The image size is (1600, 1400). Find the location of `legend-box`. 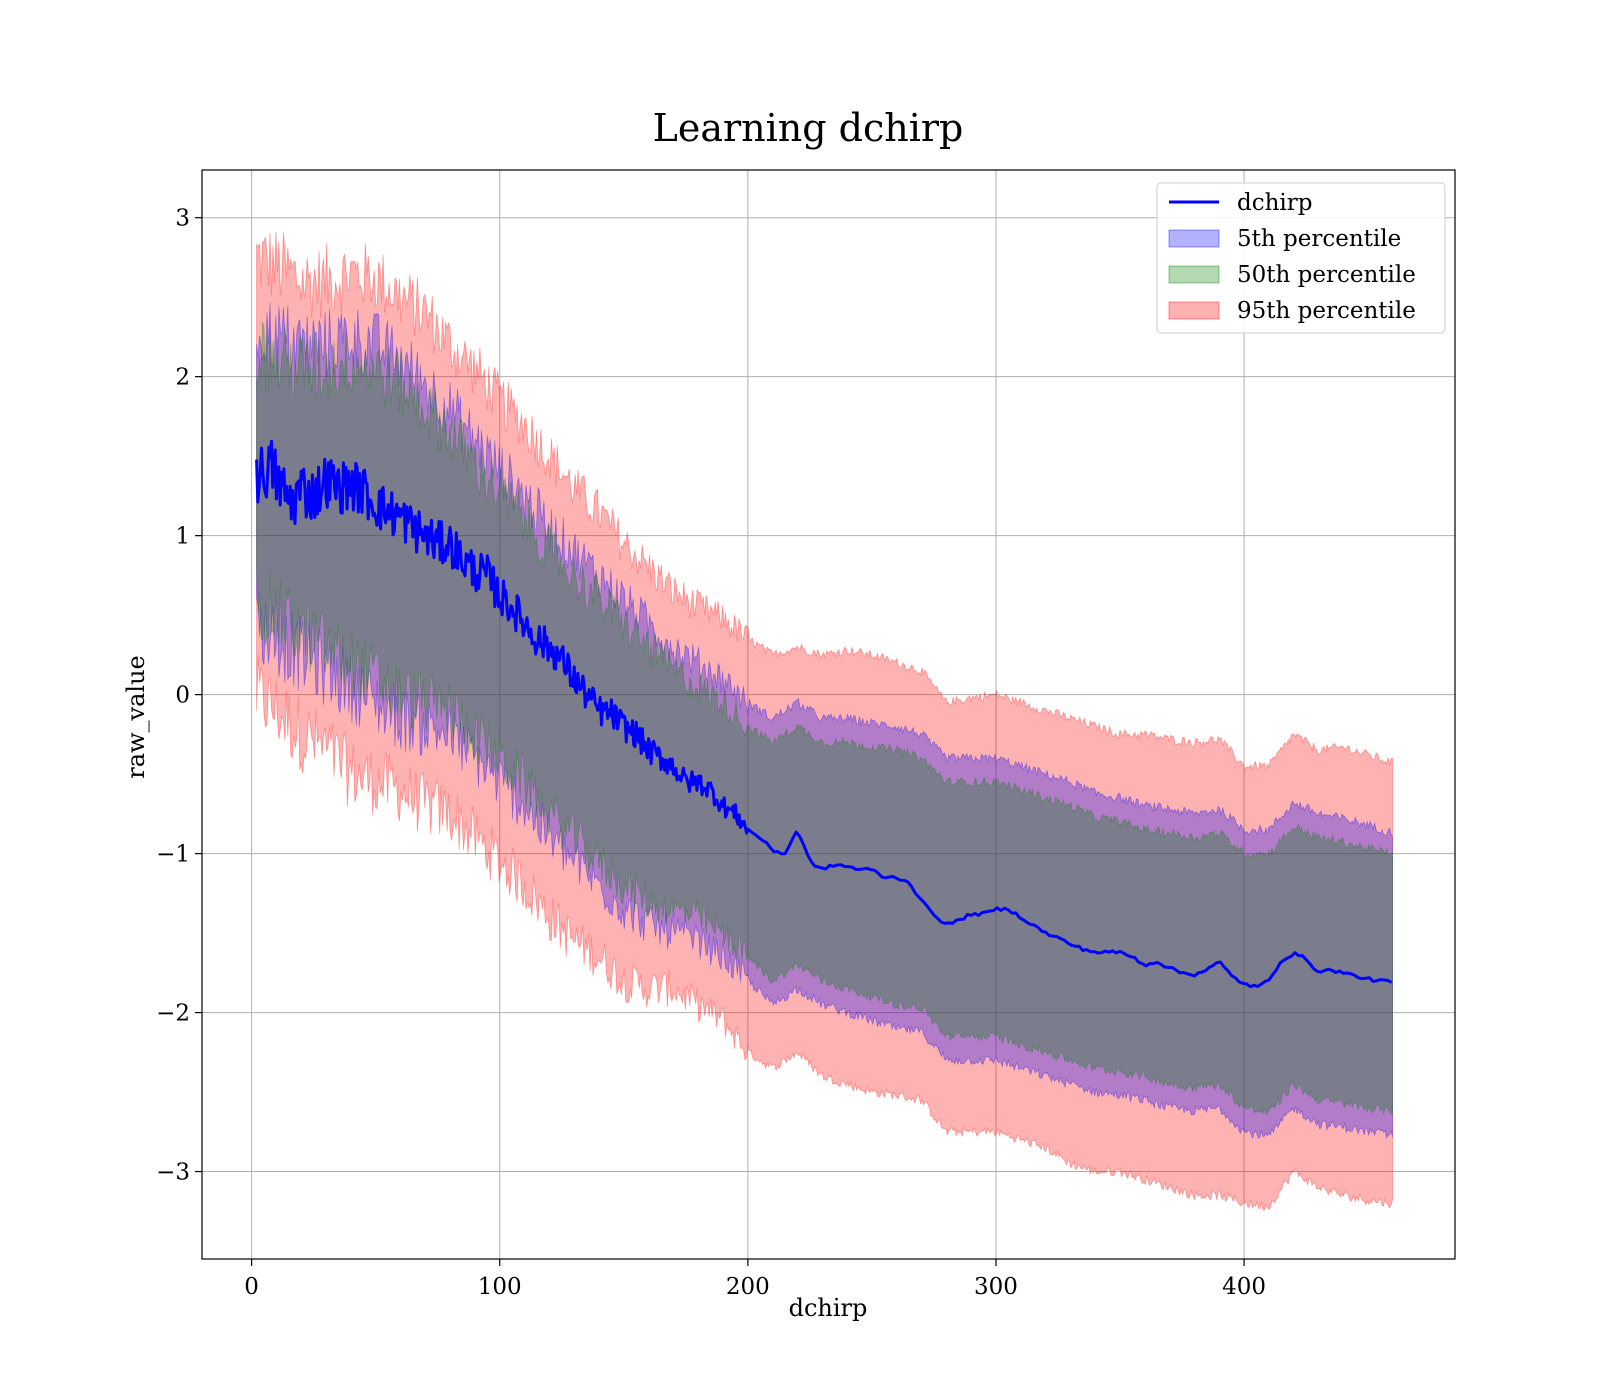

legend-box is located at coordinates (1301, 258).